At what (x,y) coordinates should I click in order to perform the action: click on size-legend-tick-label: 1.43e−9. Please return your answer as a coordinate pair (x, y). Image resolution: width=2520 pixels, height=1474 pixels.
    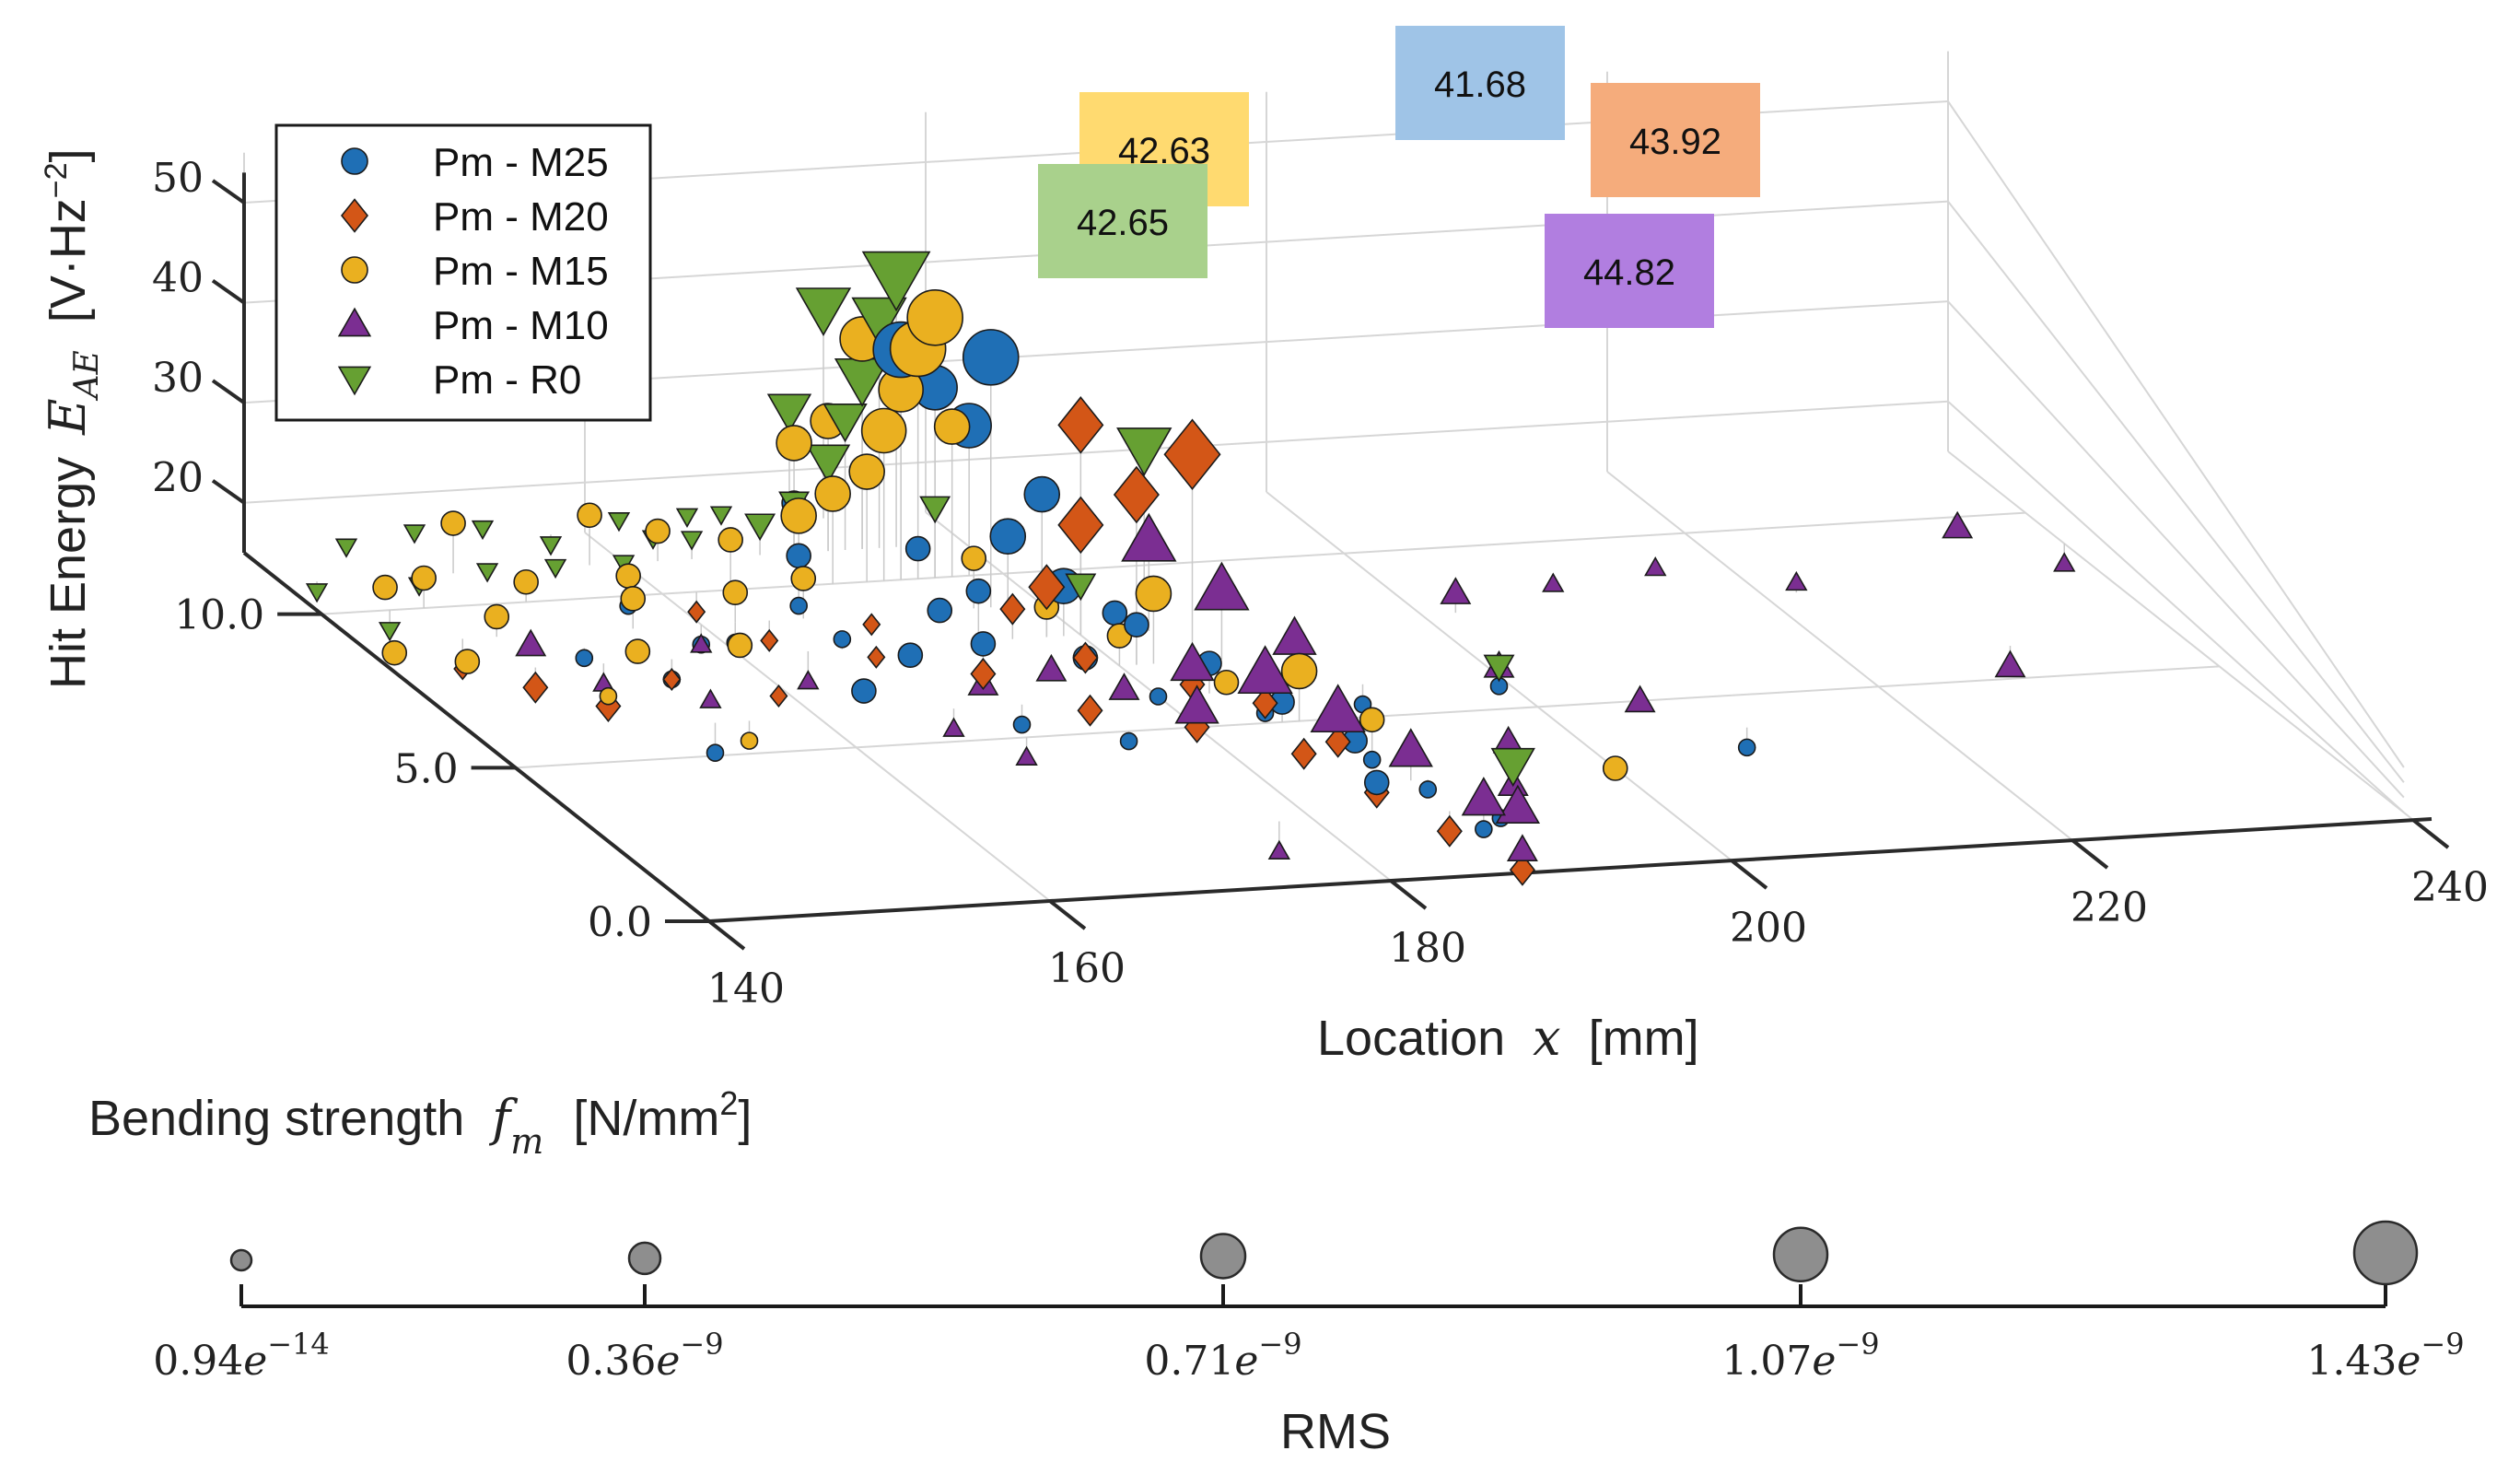
    Looking at the image, I should click on (2385, 1356).